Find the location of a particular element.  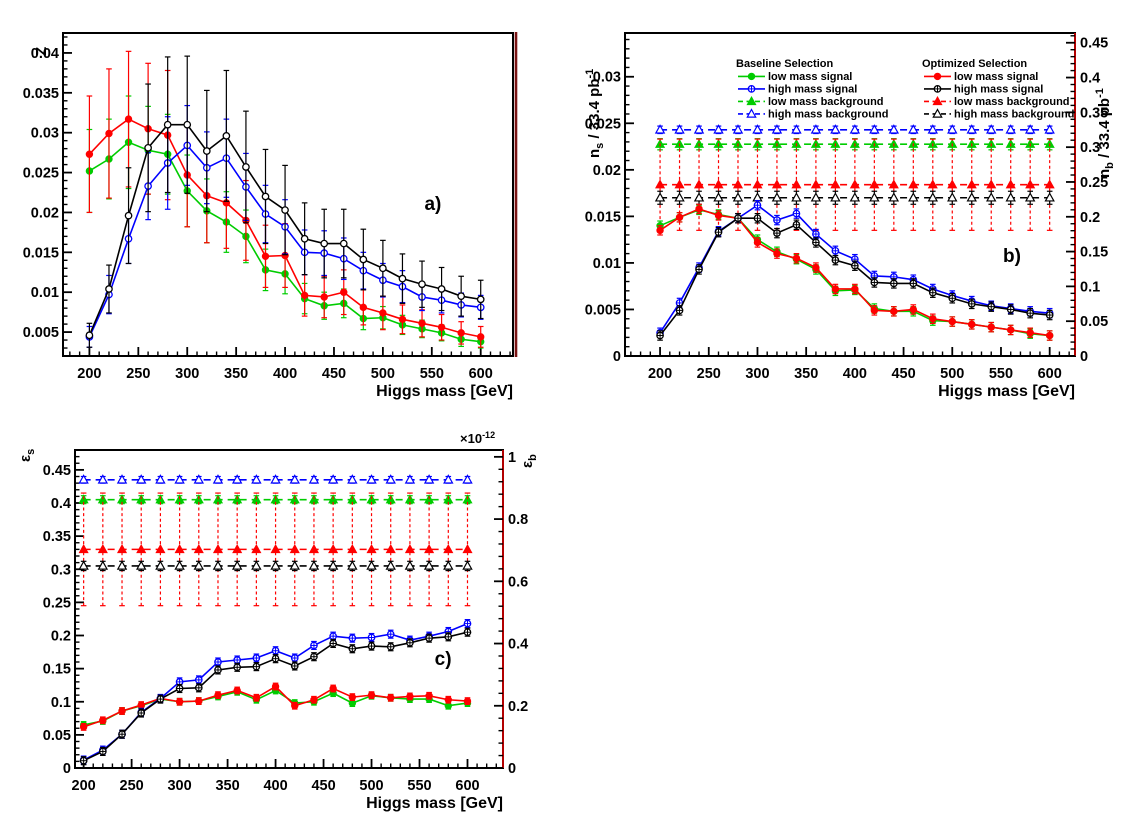

y-tick-label: 0.01 is located at coordinates (45, 293).